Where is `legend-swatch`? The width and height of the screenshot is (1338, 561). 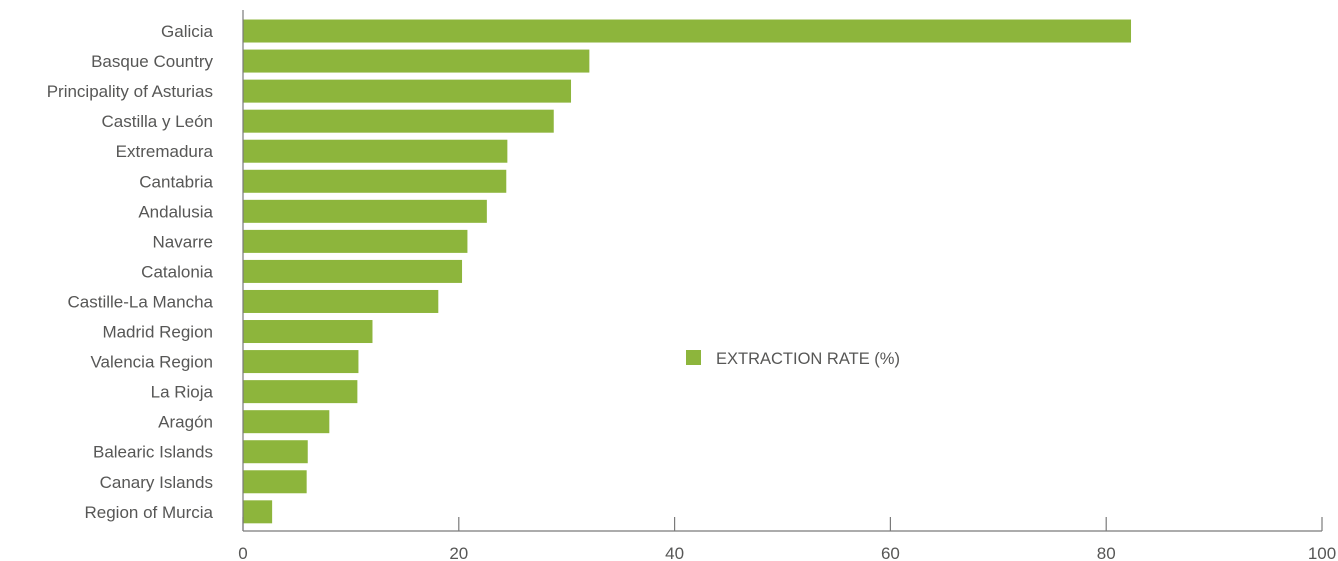
legend-swatch is located at coordinates (693, 357).